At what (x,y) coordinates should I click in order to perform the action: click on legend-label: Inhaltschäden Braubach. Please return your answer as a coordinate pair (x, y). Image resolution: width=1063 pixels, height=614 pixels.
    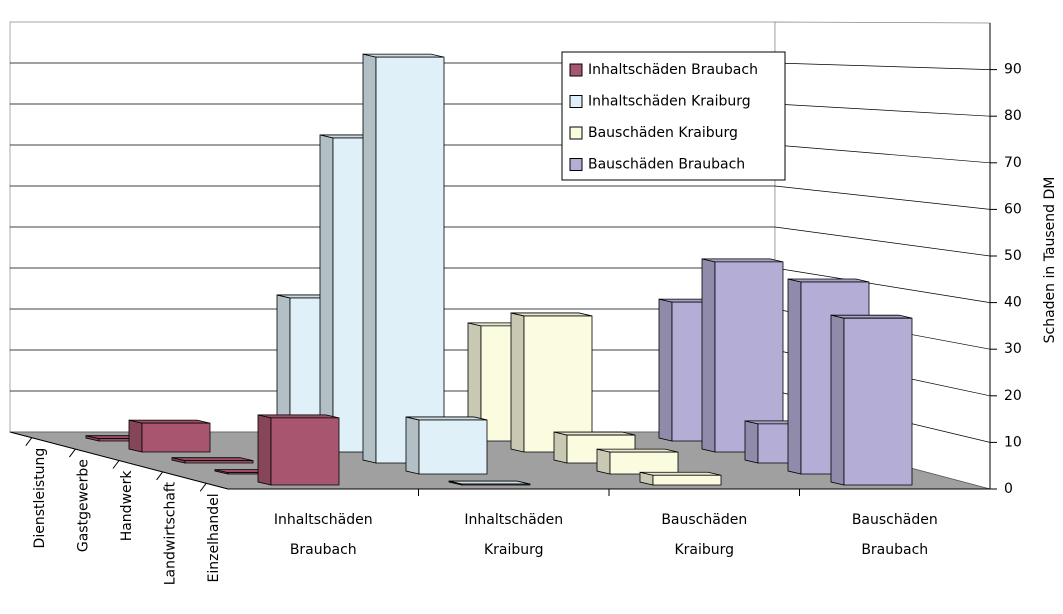
    Looking at the image, I should click on (673, 70).